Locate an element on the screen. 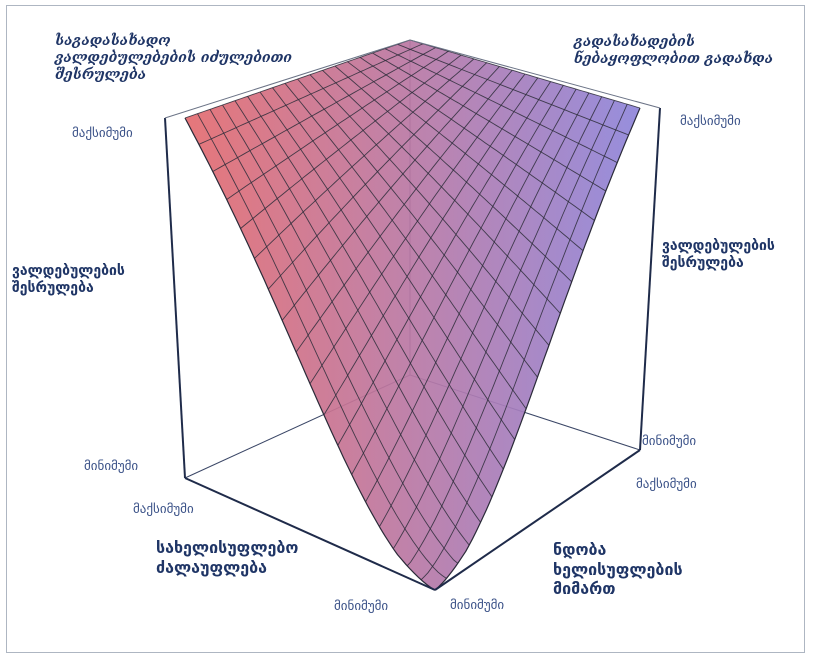 The width and height of the screenshot is (813, 660). label-voluntary-payment: გადასახადების ნებაყოფლობით გადახდა is located at coordinates (674, 51).